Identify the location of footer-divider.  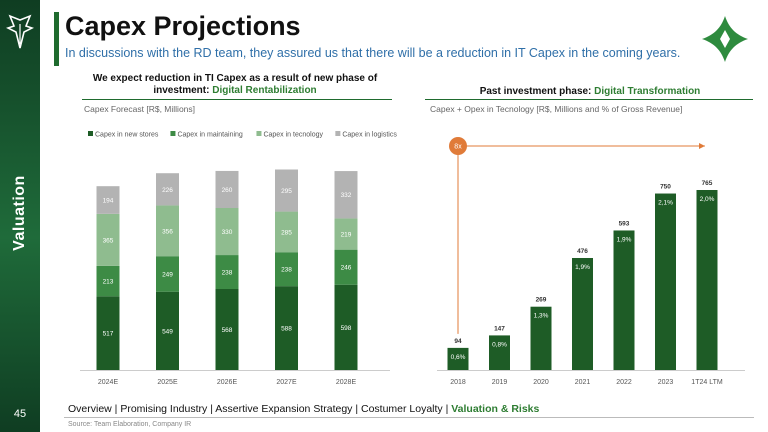
(409, 417).